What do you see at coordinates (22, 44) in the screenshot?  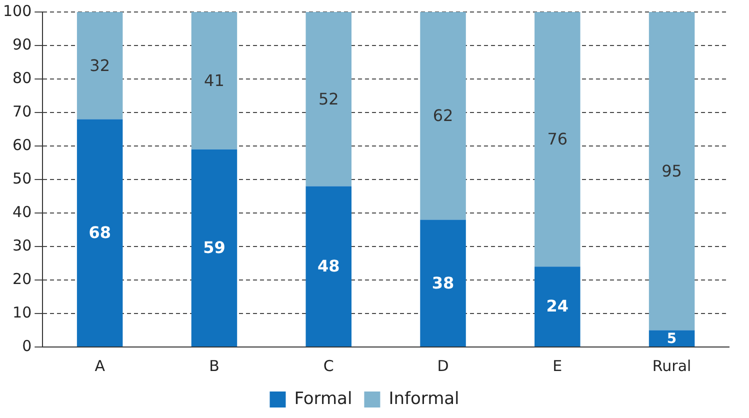 I see `y-tick-label: 90` at bounding box center [22, 44].